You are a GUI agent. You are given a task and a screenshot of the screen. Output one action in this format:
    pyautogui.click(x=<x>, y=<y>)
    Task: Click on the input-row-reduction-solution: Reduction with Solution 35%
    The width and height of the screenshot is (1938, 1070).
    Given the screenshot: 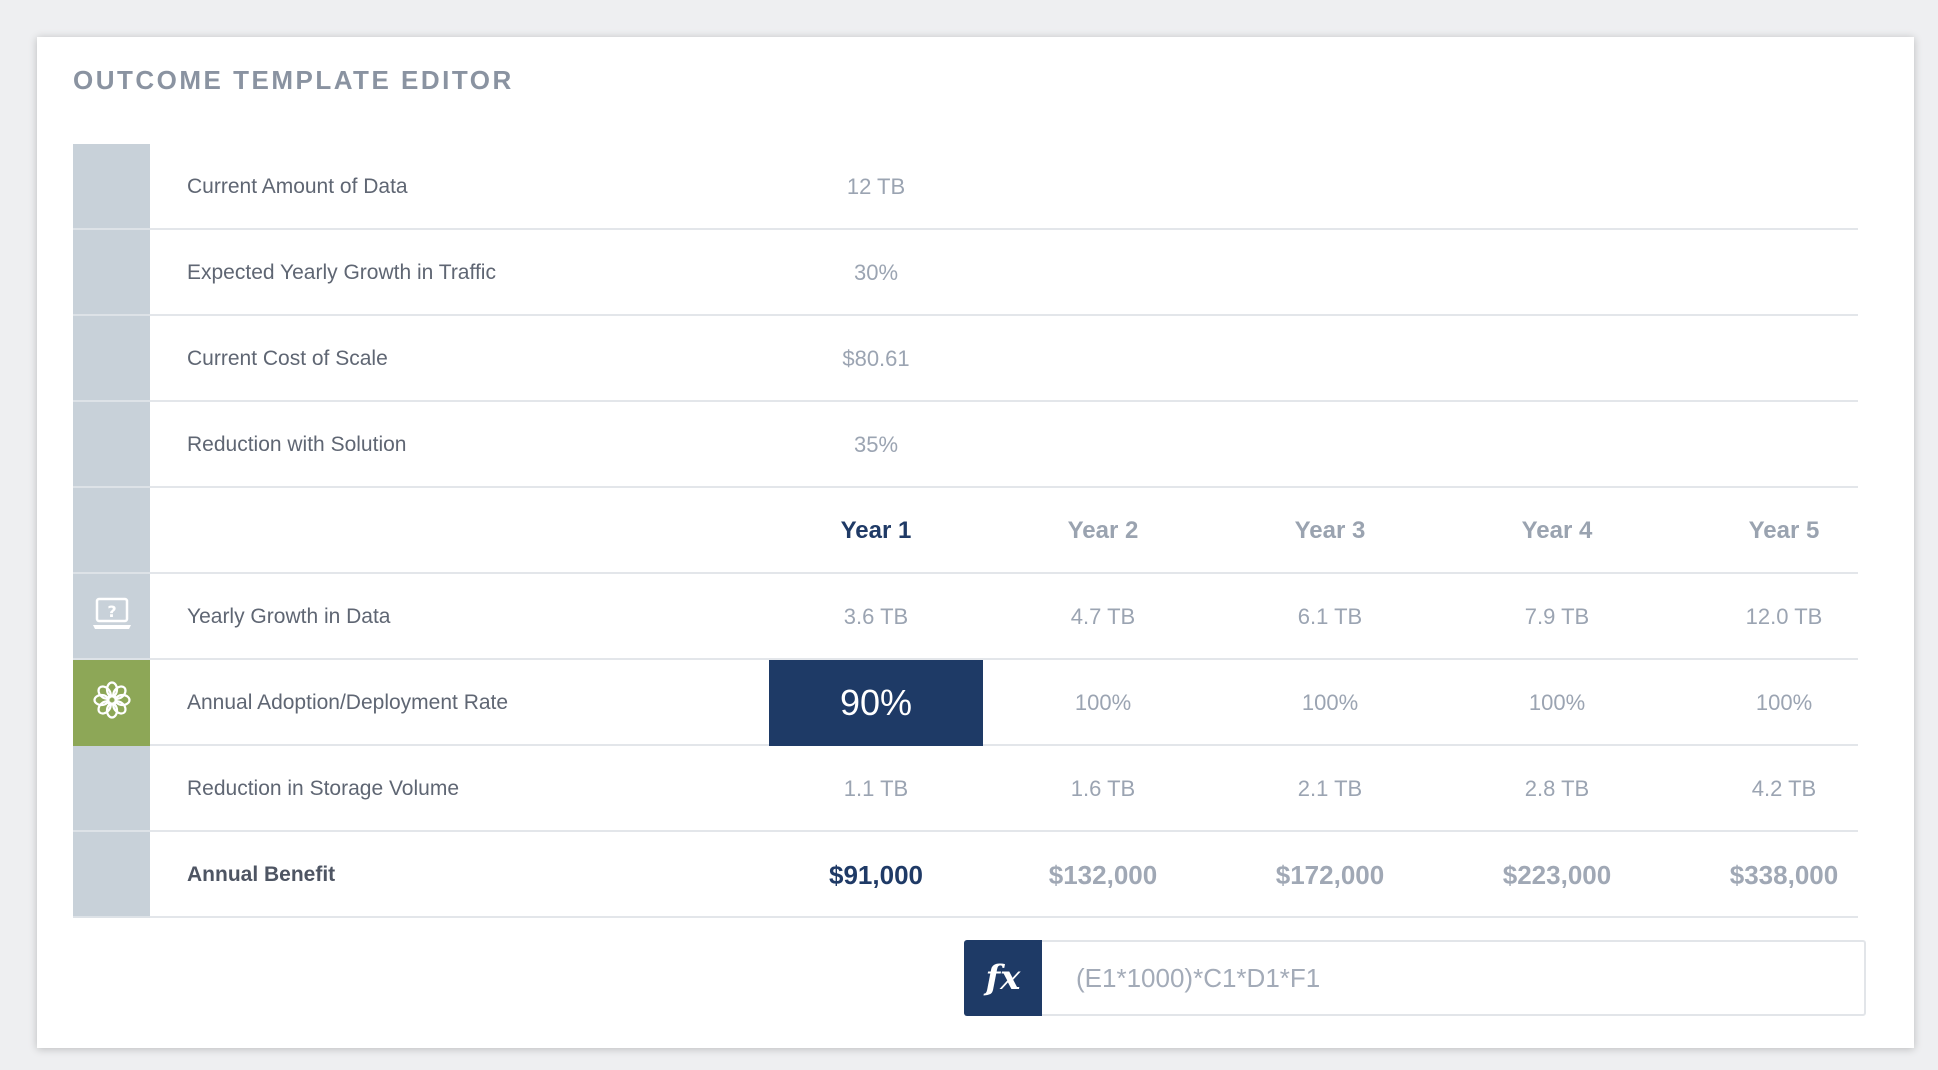 What is the action you would take?
    pyautogui.click(x=965, y=445)
    